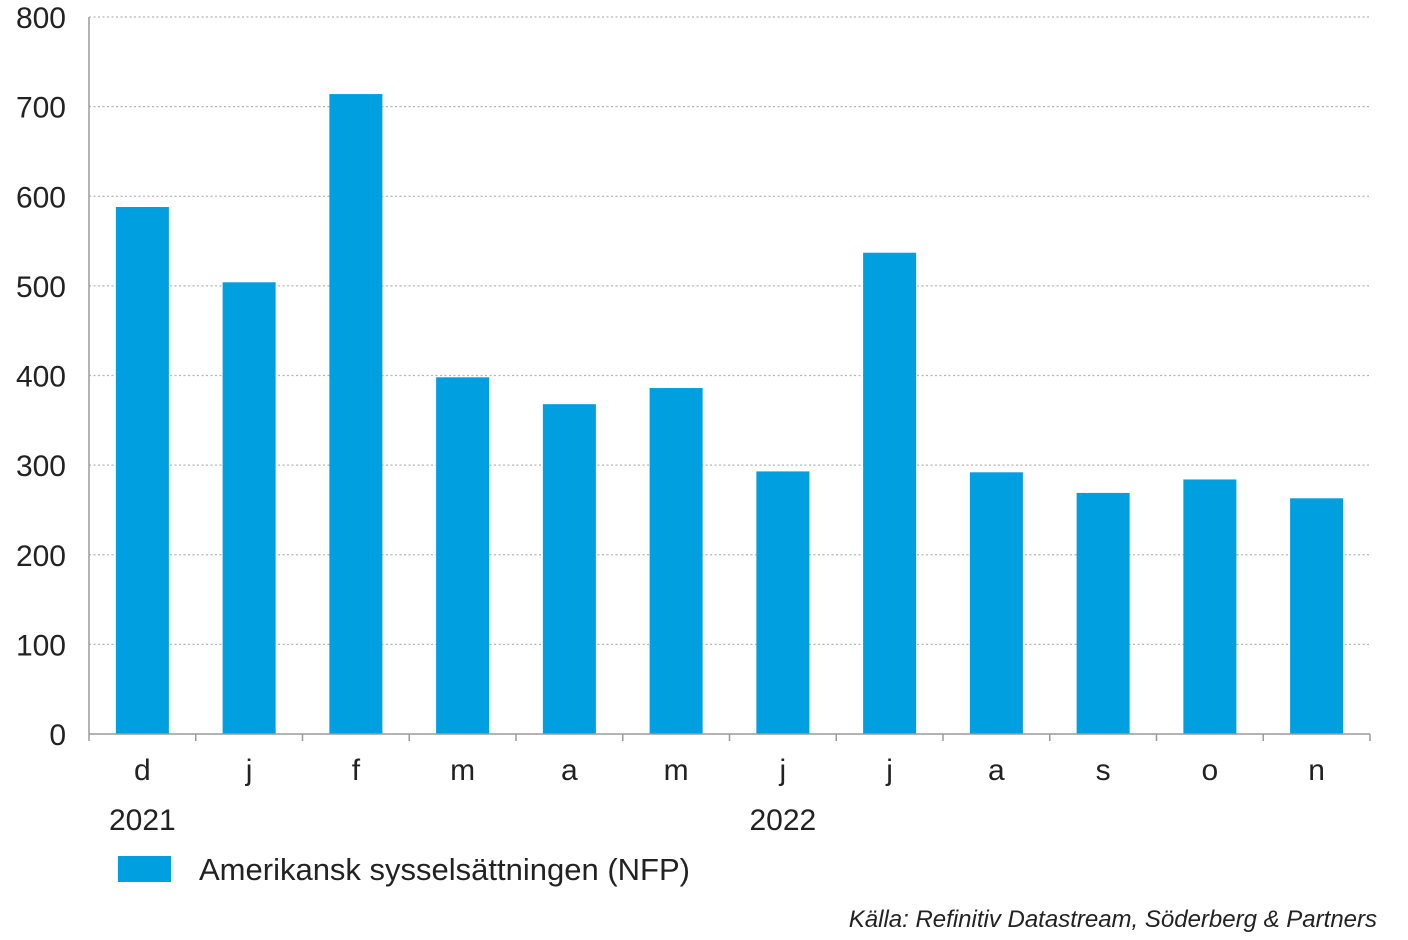 This screenshot has width=1408, height=940. What do you see at coordinates (676, 561) in the screenshot?
I see `bar-5-m` at bounding box center [676, 561].